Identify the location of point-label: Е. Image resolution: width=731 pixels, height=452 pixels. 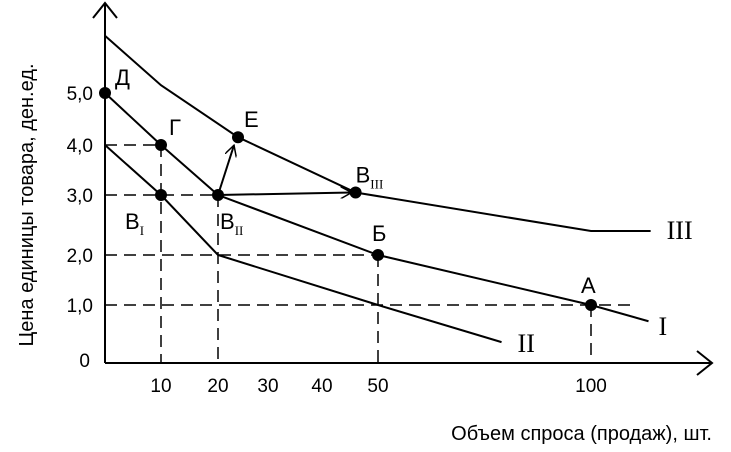
(251, 119).